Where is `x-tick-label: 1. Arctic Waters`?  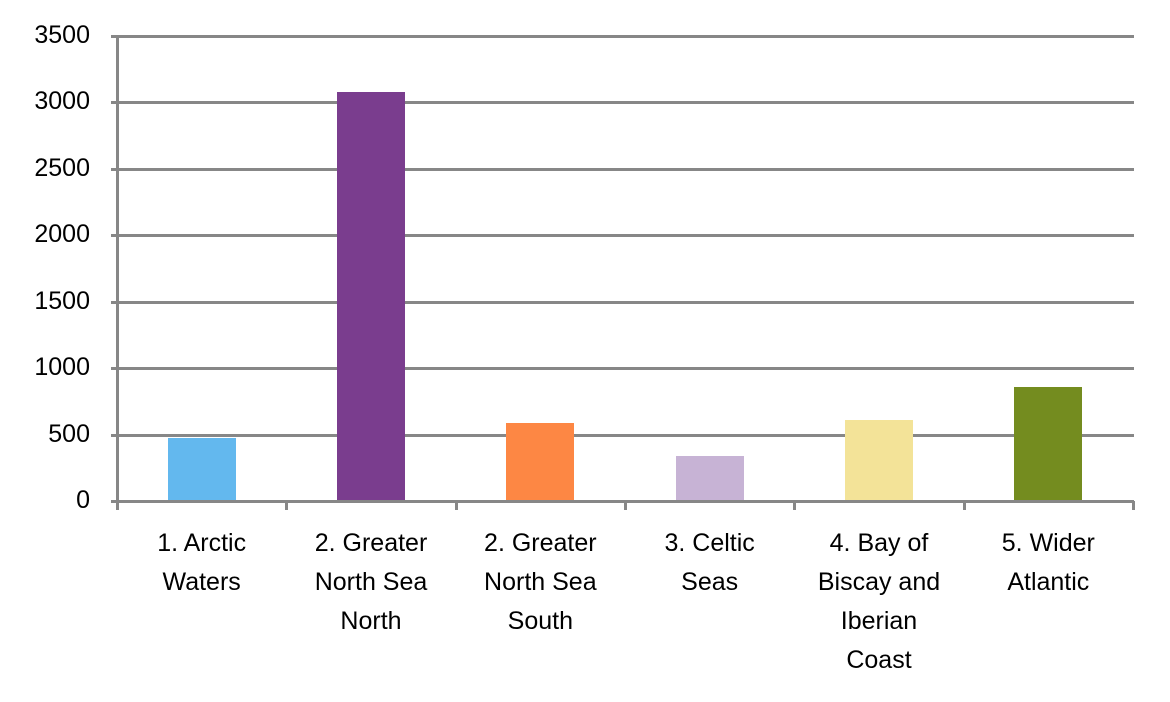 x-tick-label: 1. Arctic Waters is located at coordinates (202, 562).